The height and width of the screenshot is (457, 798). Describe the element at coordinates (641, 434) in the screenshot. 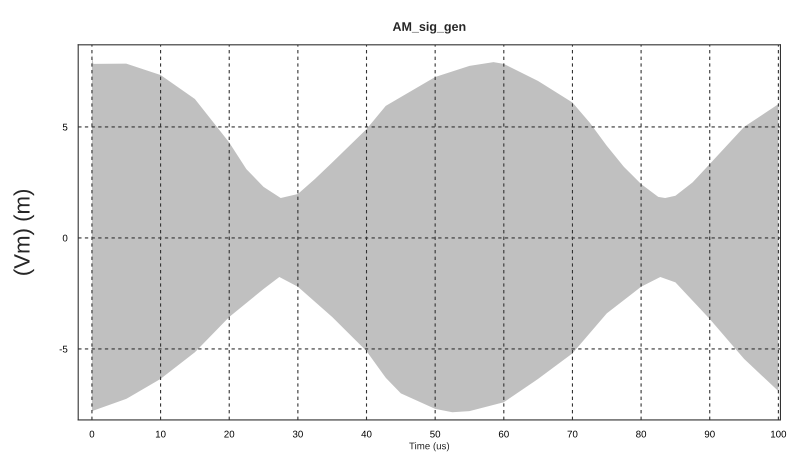

I see `x-tick-label: 80` at that location.